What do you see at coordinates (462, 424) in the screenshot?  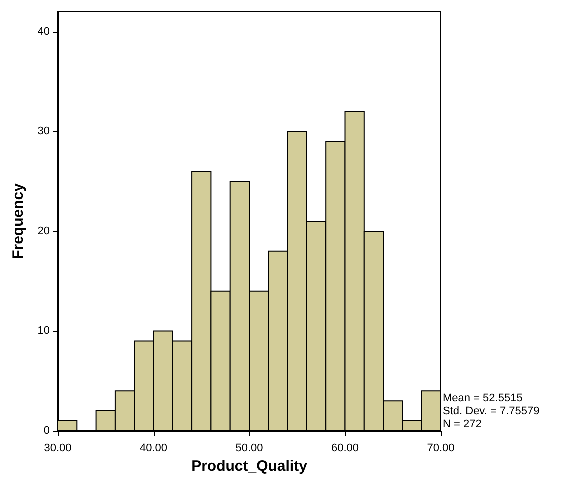 I see `text: N = 272` at bounding box center [462, 424].